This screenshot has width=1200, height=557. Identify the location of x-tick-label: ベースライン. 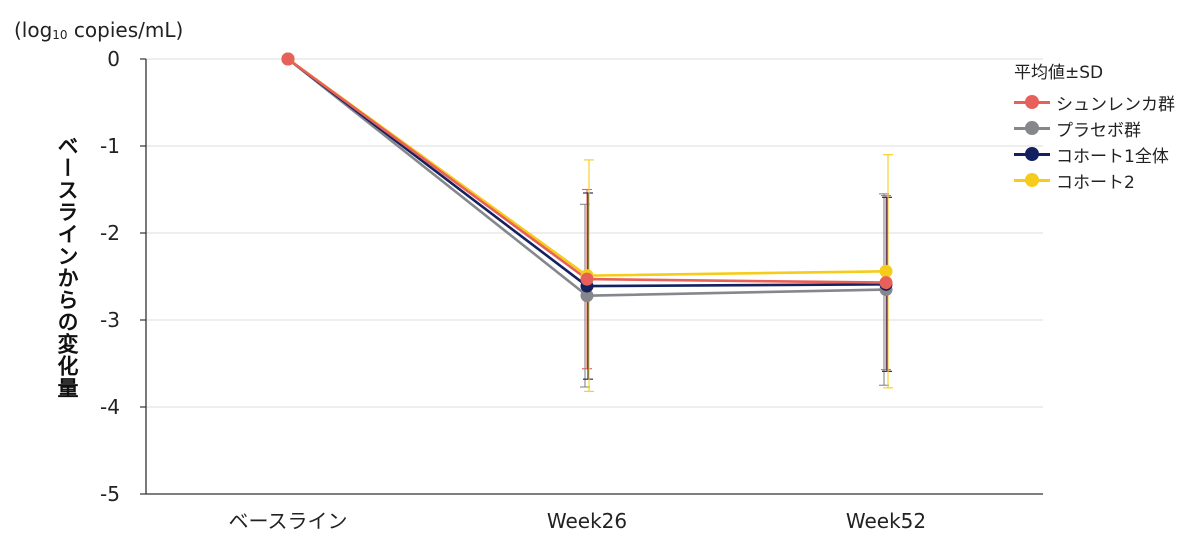
(288, 521).